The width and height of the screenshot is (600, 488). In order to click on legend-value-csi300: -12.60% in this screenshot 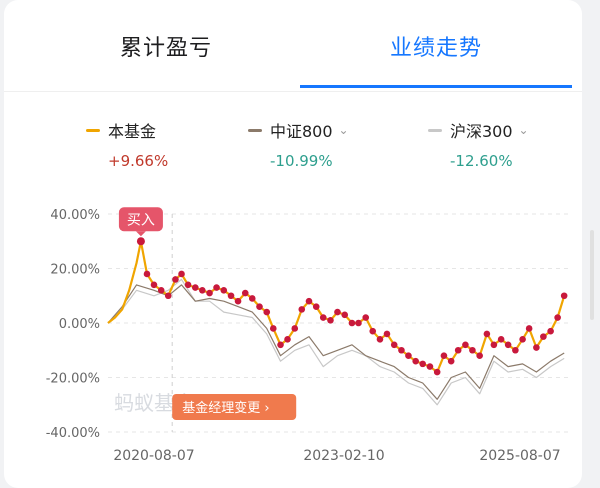, I will do `click(481, 161)`.